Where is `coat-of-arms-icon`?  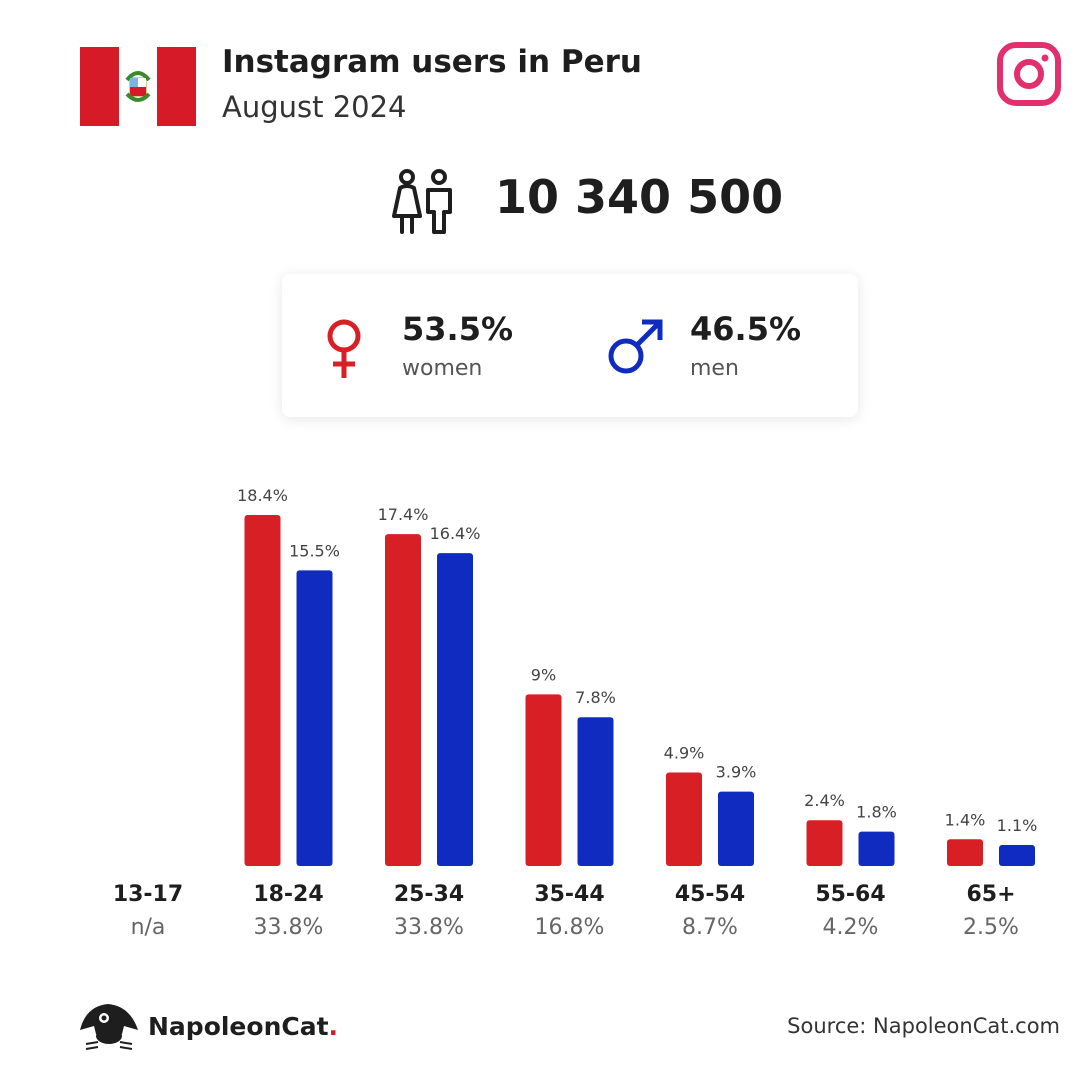
coat-of-arms-icon is located at coordinates (138, 86).